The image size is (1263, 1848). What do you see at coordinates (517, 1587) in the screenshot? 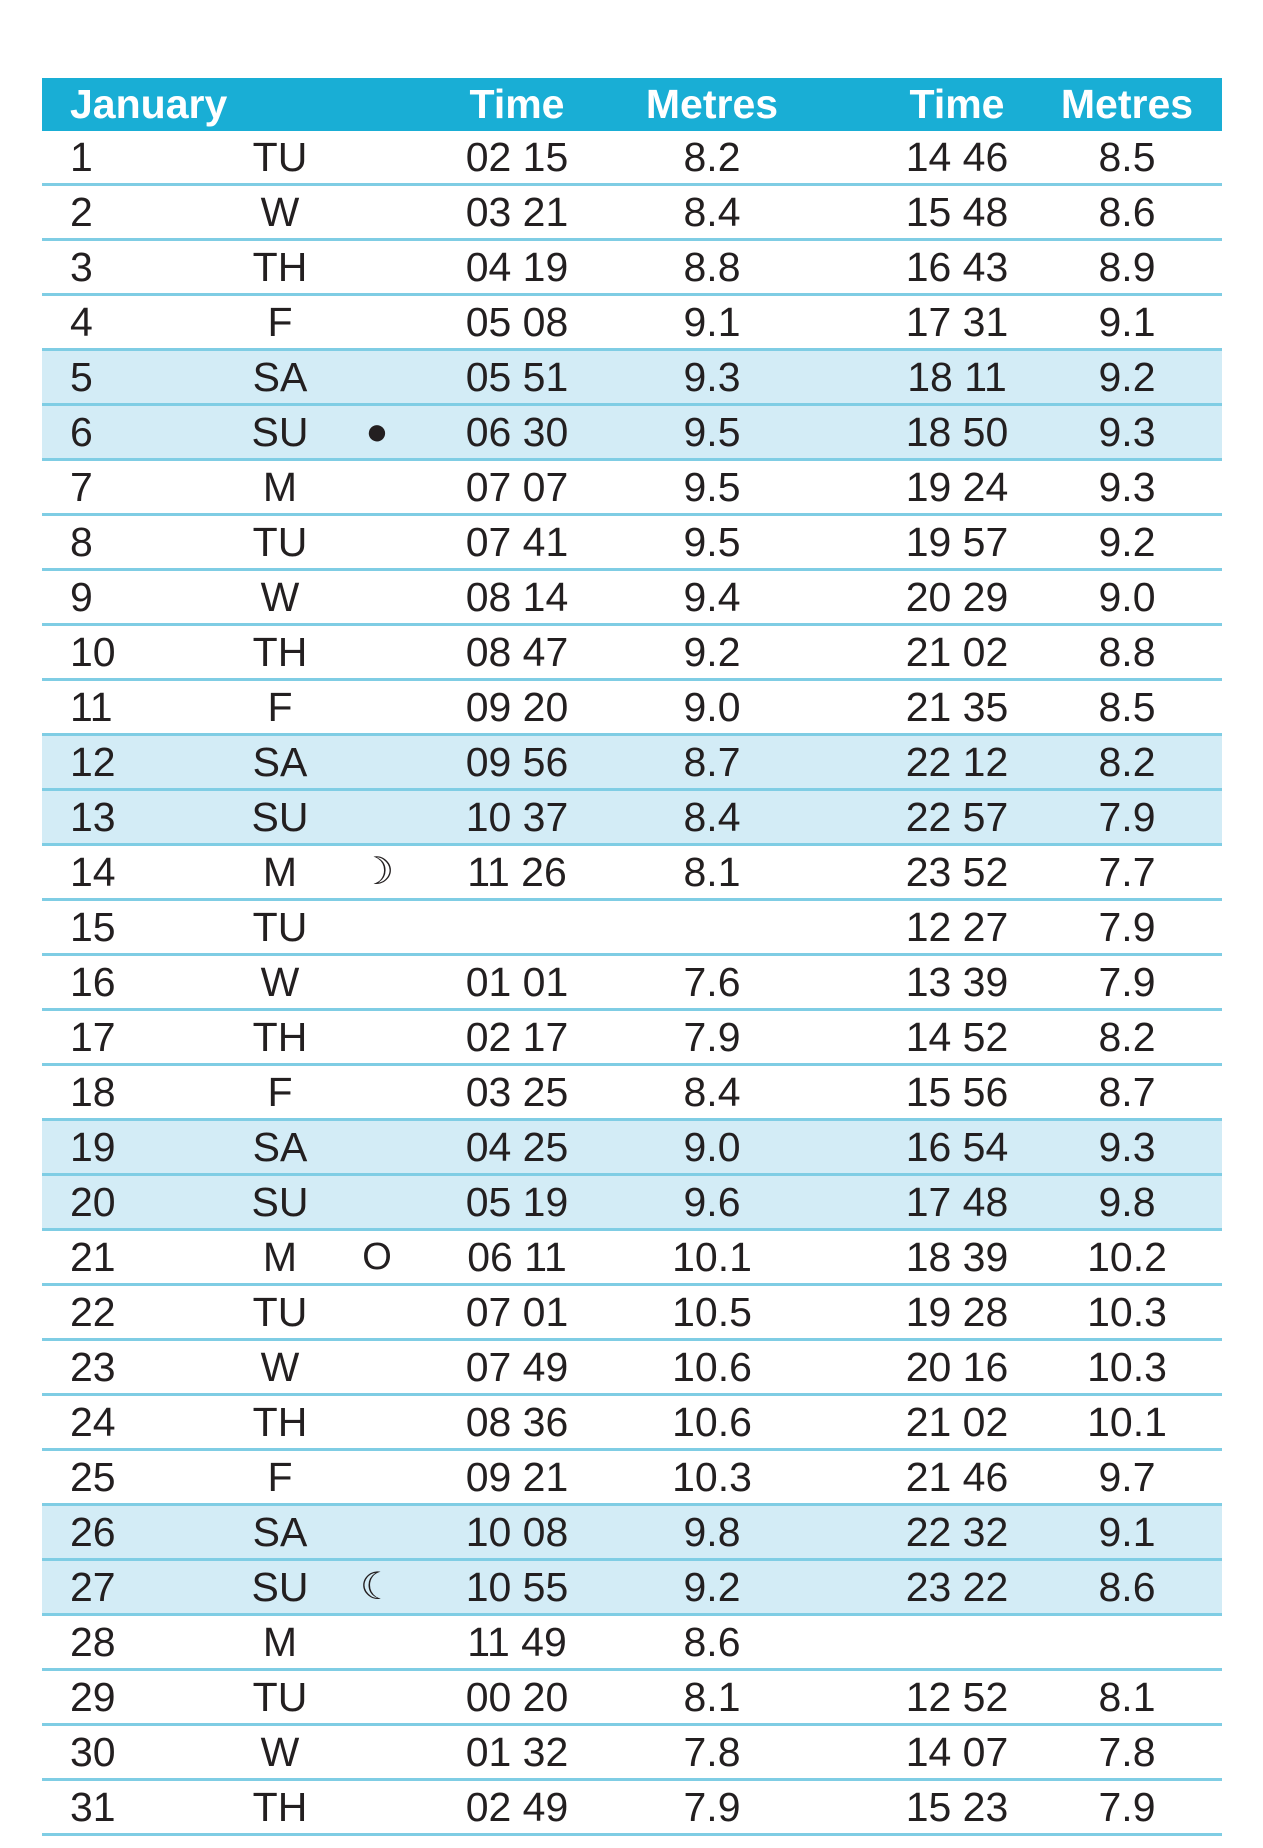
I see `first-tide-time-cell: 10 55` at bounding box center [517, 1587].